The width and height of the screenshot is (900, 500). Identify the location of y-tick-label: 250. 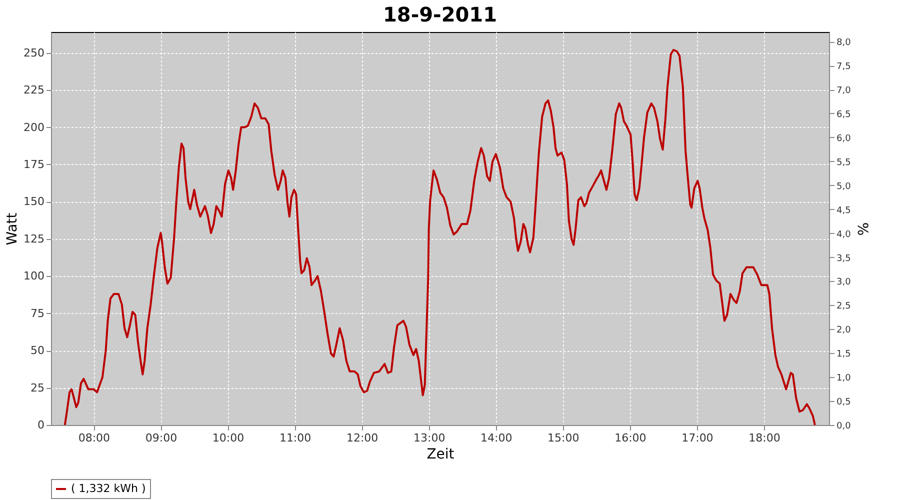
(34, 53).